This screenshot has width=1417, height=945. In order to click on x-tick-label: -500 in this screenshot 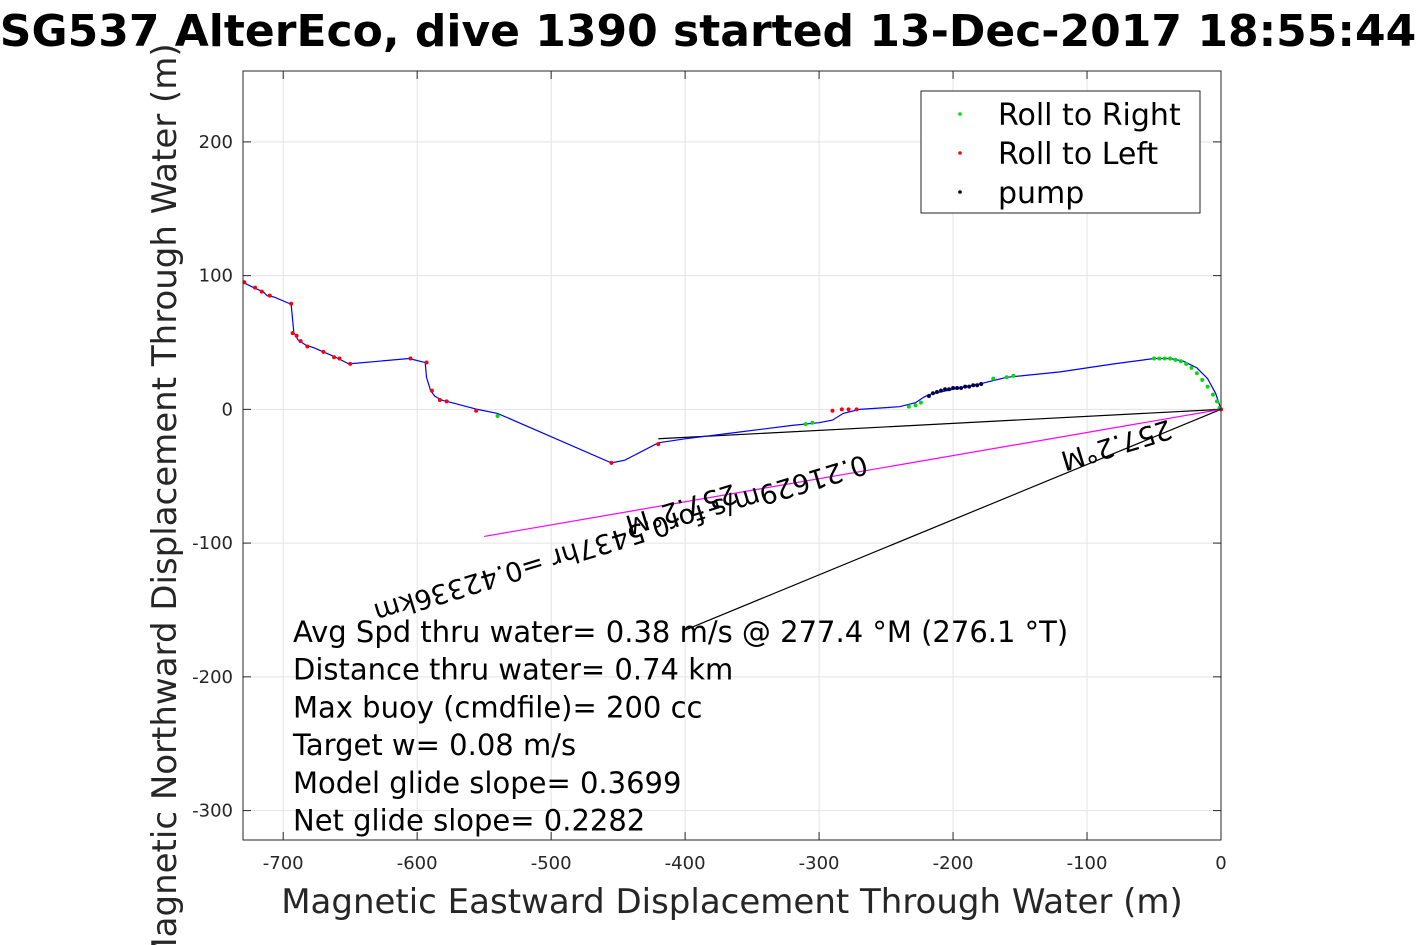, I will do `click(551, 863)`.